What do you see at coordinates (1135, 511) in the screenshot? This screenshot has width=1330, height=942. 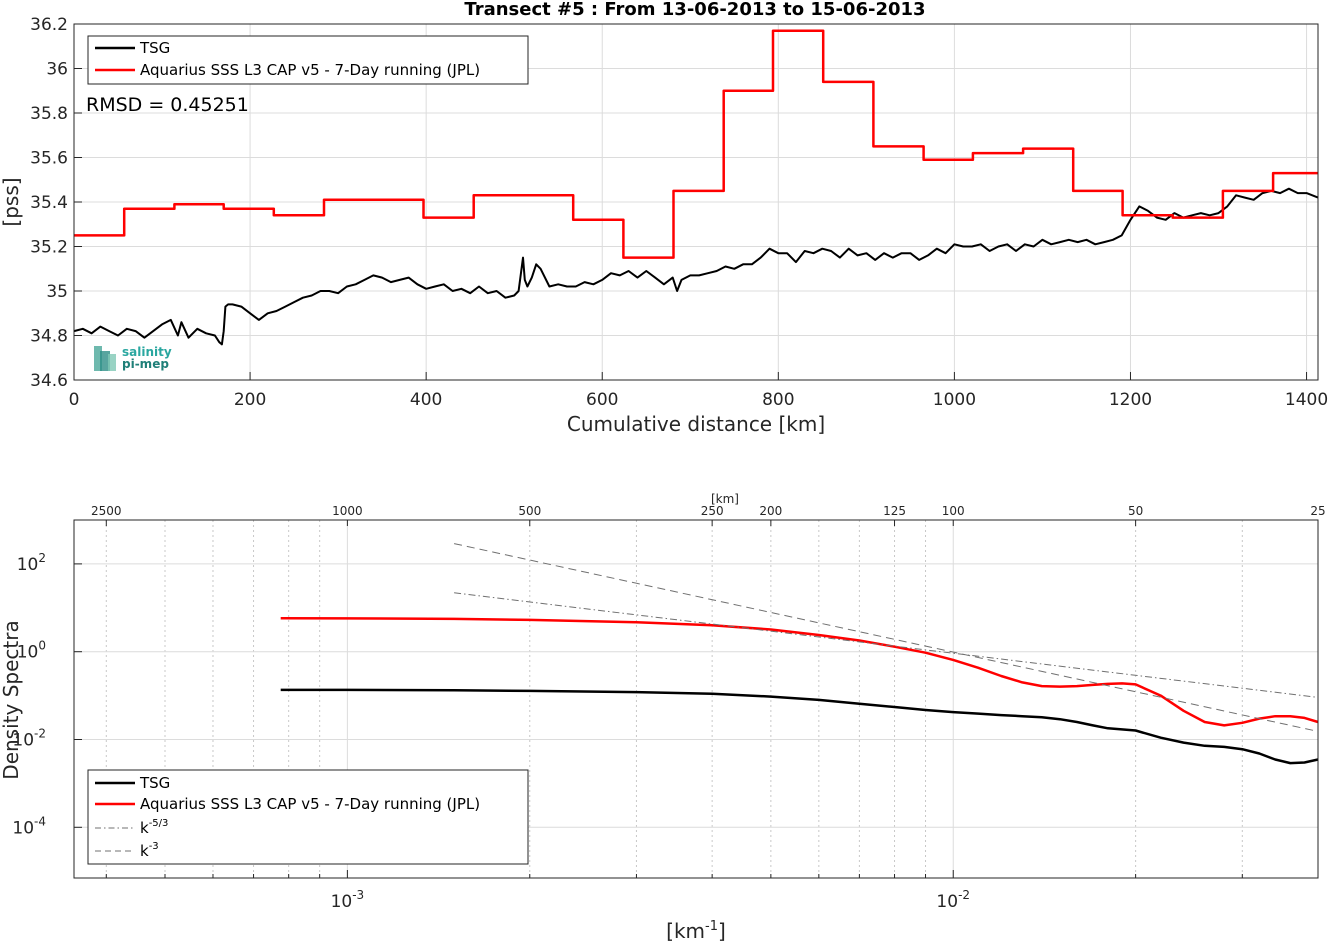 I see `bottom-top-tick-label: 50` at bounding box center [1135, 511].